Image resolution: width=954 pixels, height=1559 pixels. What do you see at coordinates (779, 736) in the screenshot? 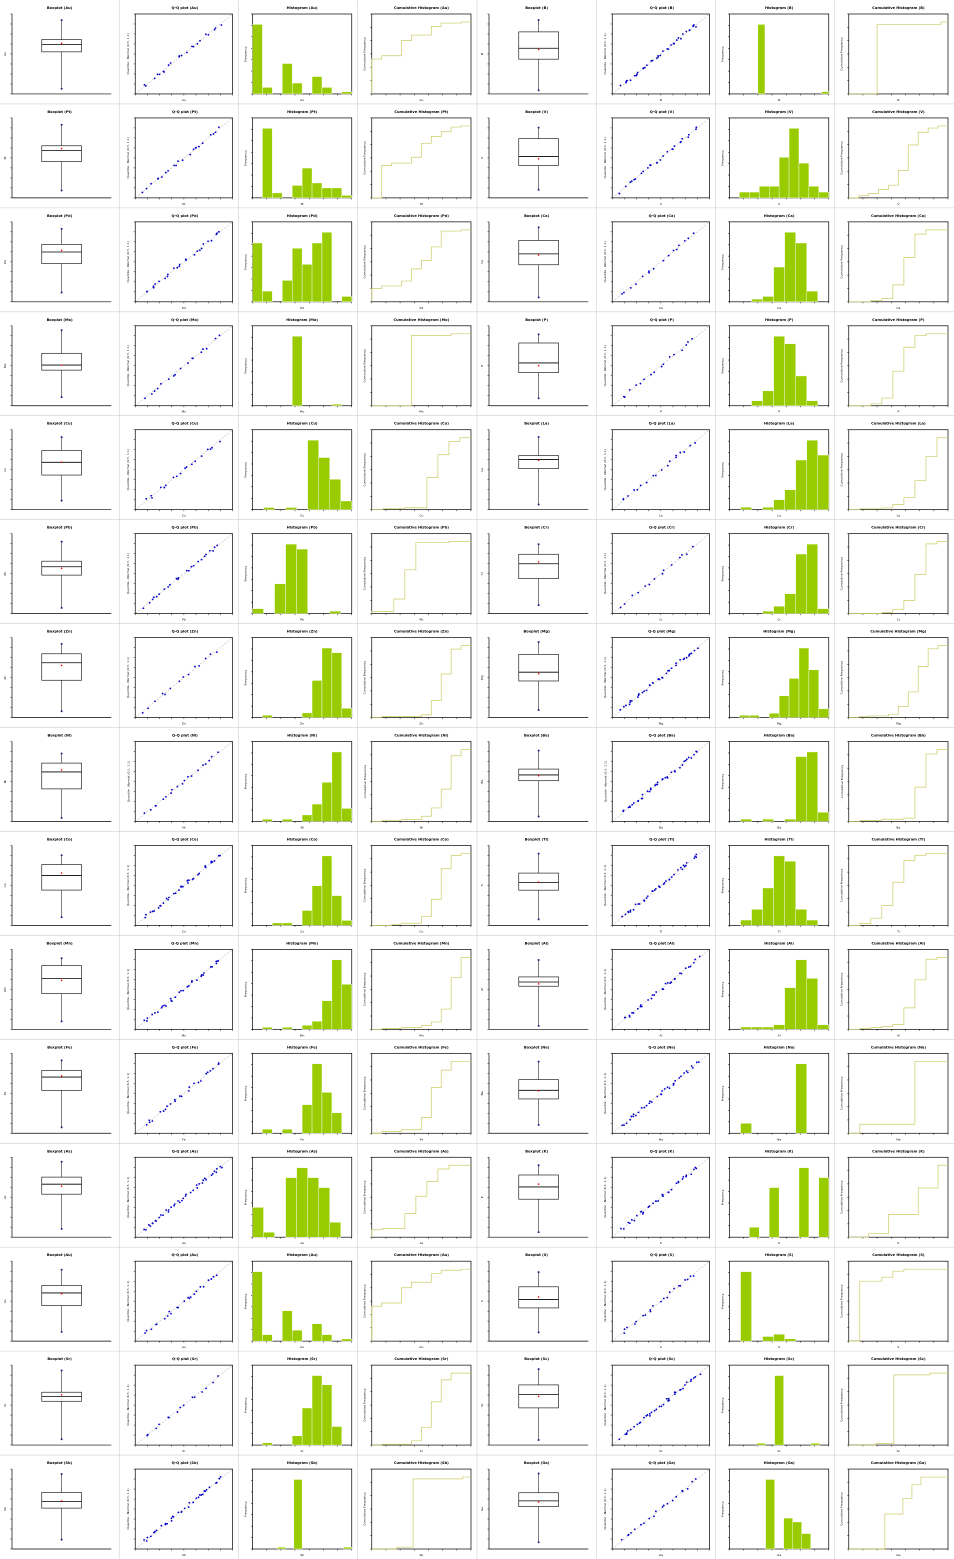
I see `hist-title: Histogram (Ba)` at bounding box center [779, 736].